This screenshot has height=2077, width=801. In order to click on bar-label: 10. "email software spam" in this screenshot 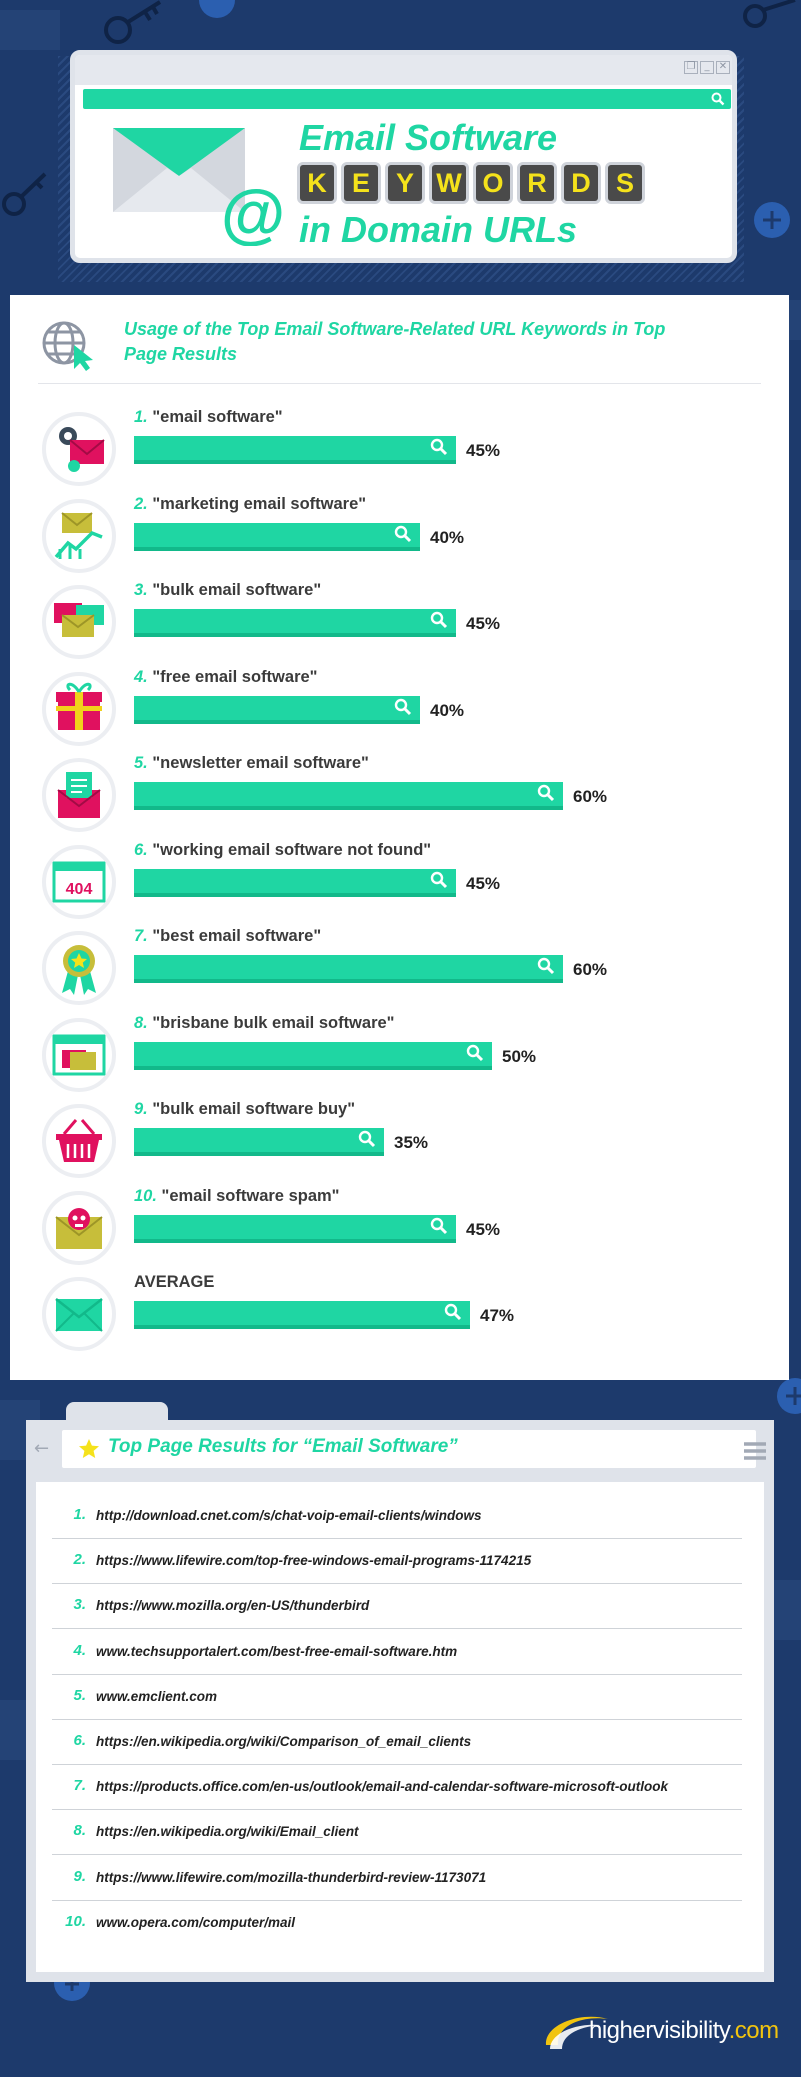, I will do `click(237, 1196)`.